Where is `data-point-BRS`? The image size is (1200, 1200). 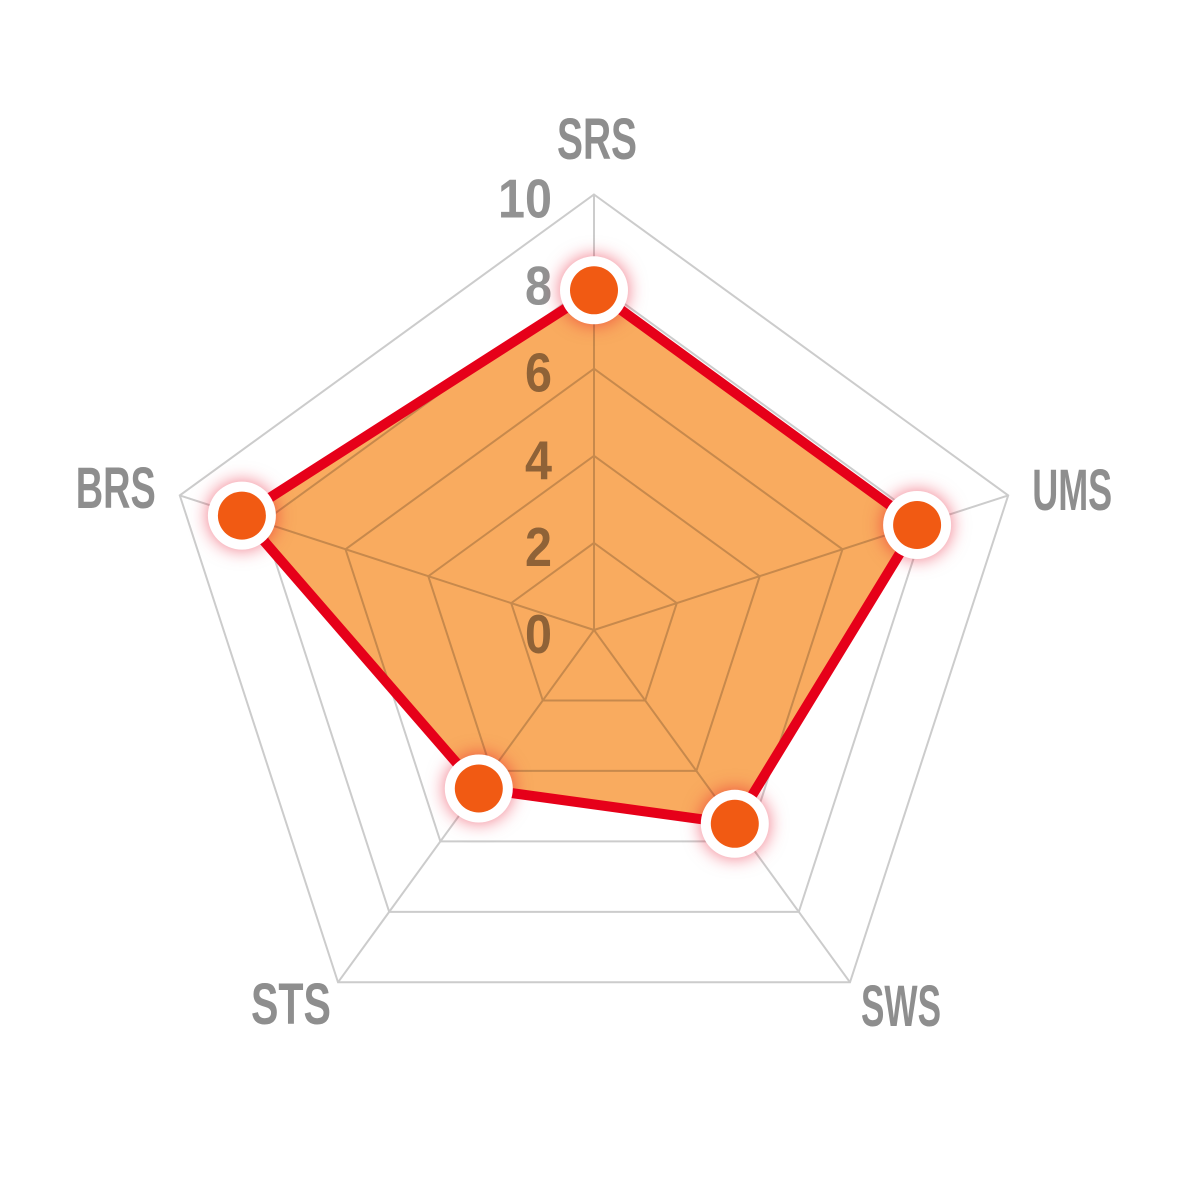
data-point-BRS is located at coordinates (241, 515).